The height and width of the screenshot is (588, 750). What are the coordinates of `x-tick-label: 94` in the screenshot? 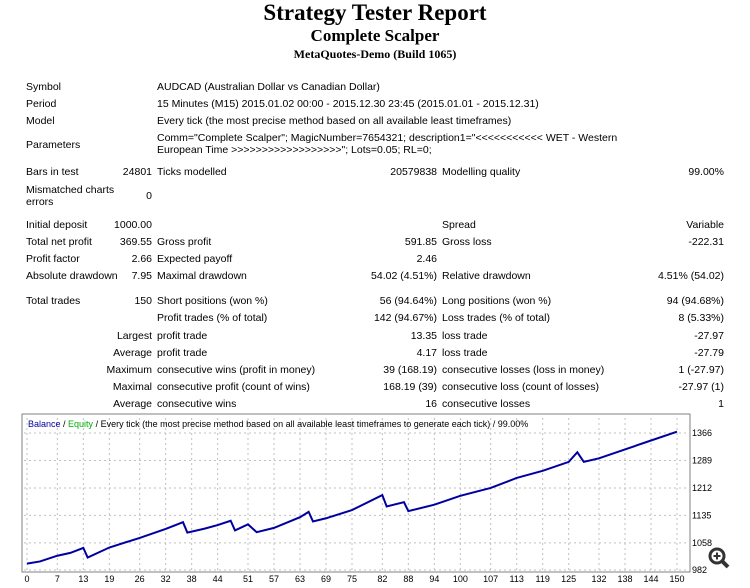 It's located at (434, 579).